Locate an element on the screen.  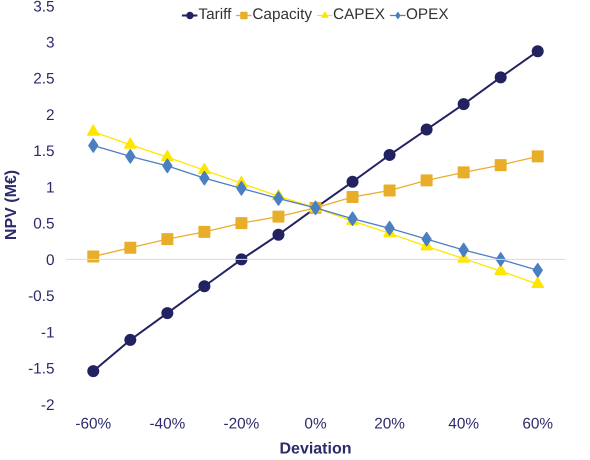
legend-label: OPEX is located at coordinates (427, 15).